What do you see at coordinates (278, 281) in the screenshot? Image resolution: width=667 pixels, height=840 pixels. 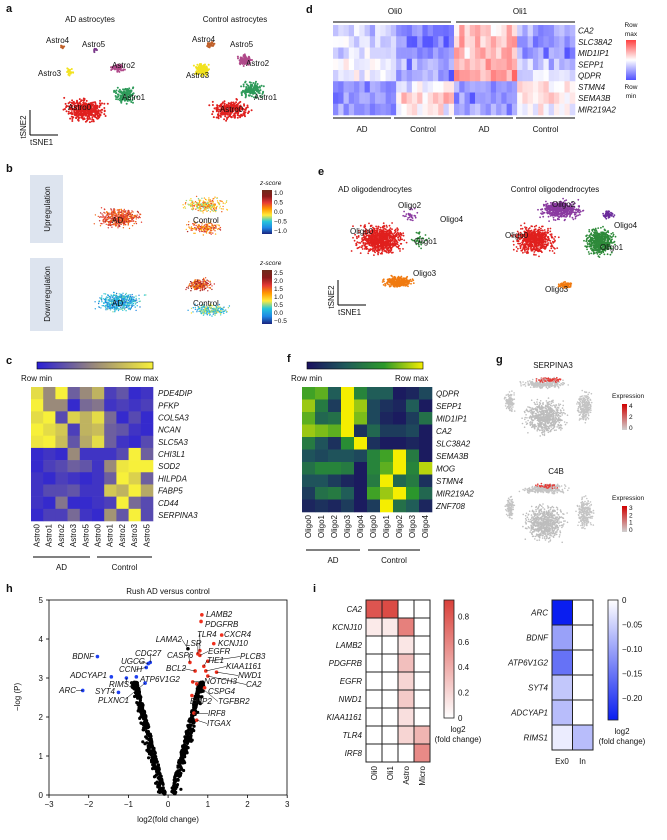 I see `colorbar-tick: 2.0` at bounding box center [278, 281].